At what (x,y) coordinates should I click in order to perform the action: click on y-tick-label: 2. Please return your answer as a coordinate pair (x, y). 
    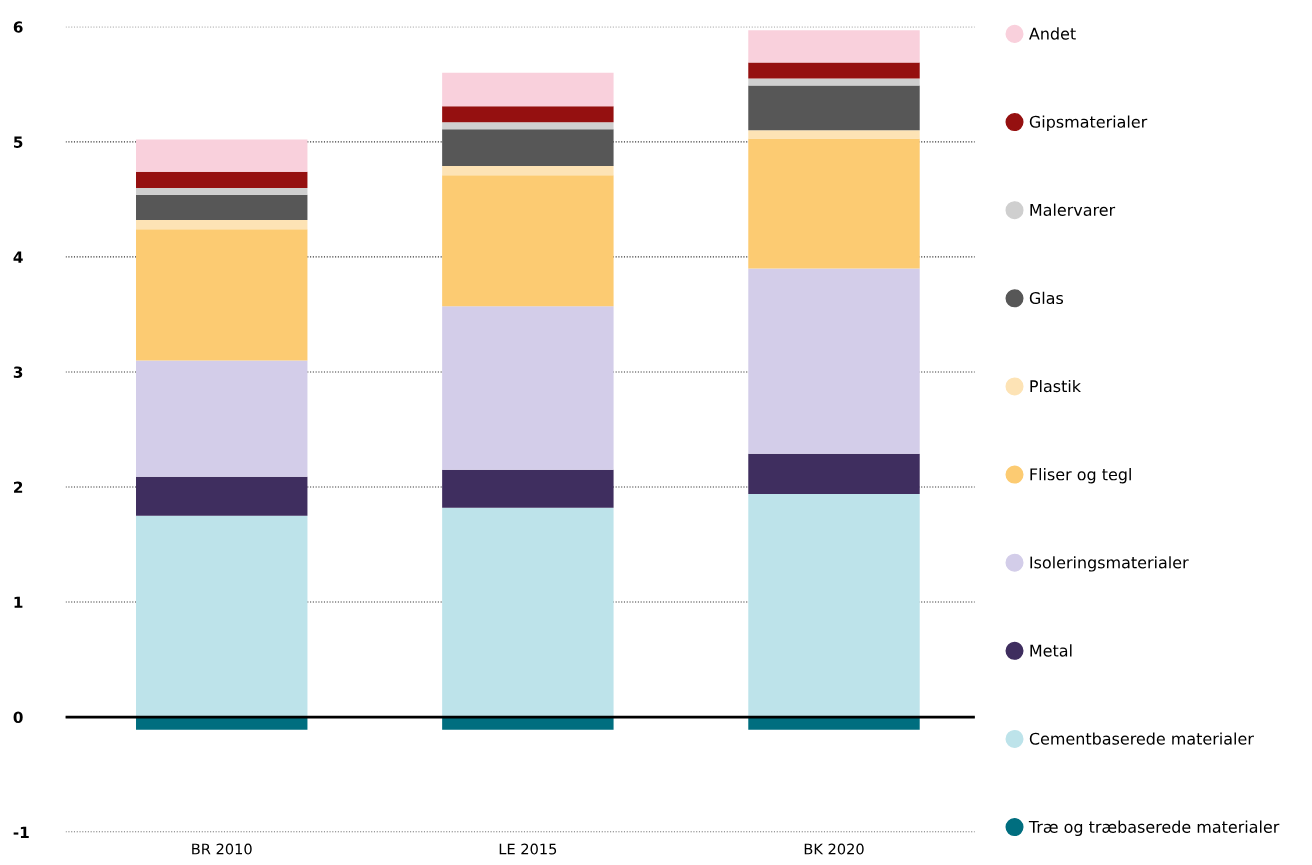
    Looking at the image, I should click on (18, 487).